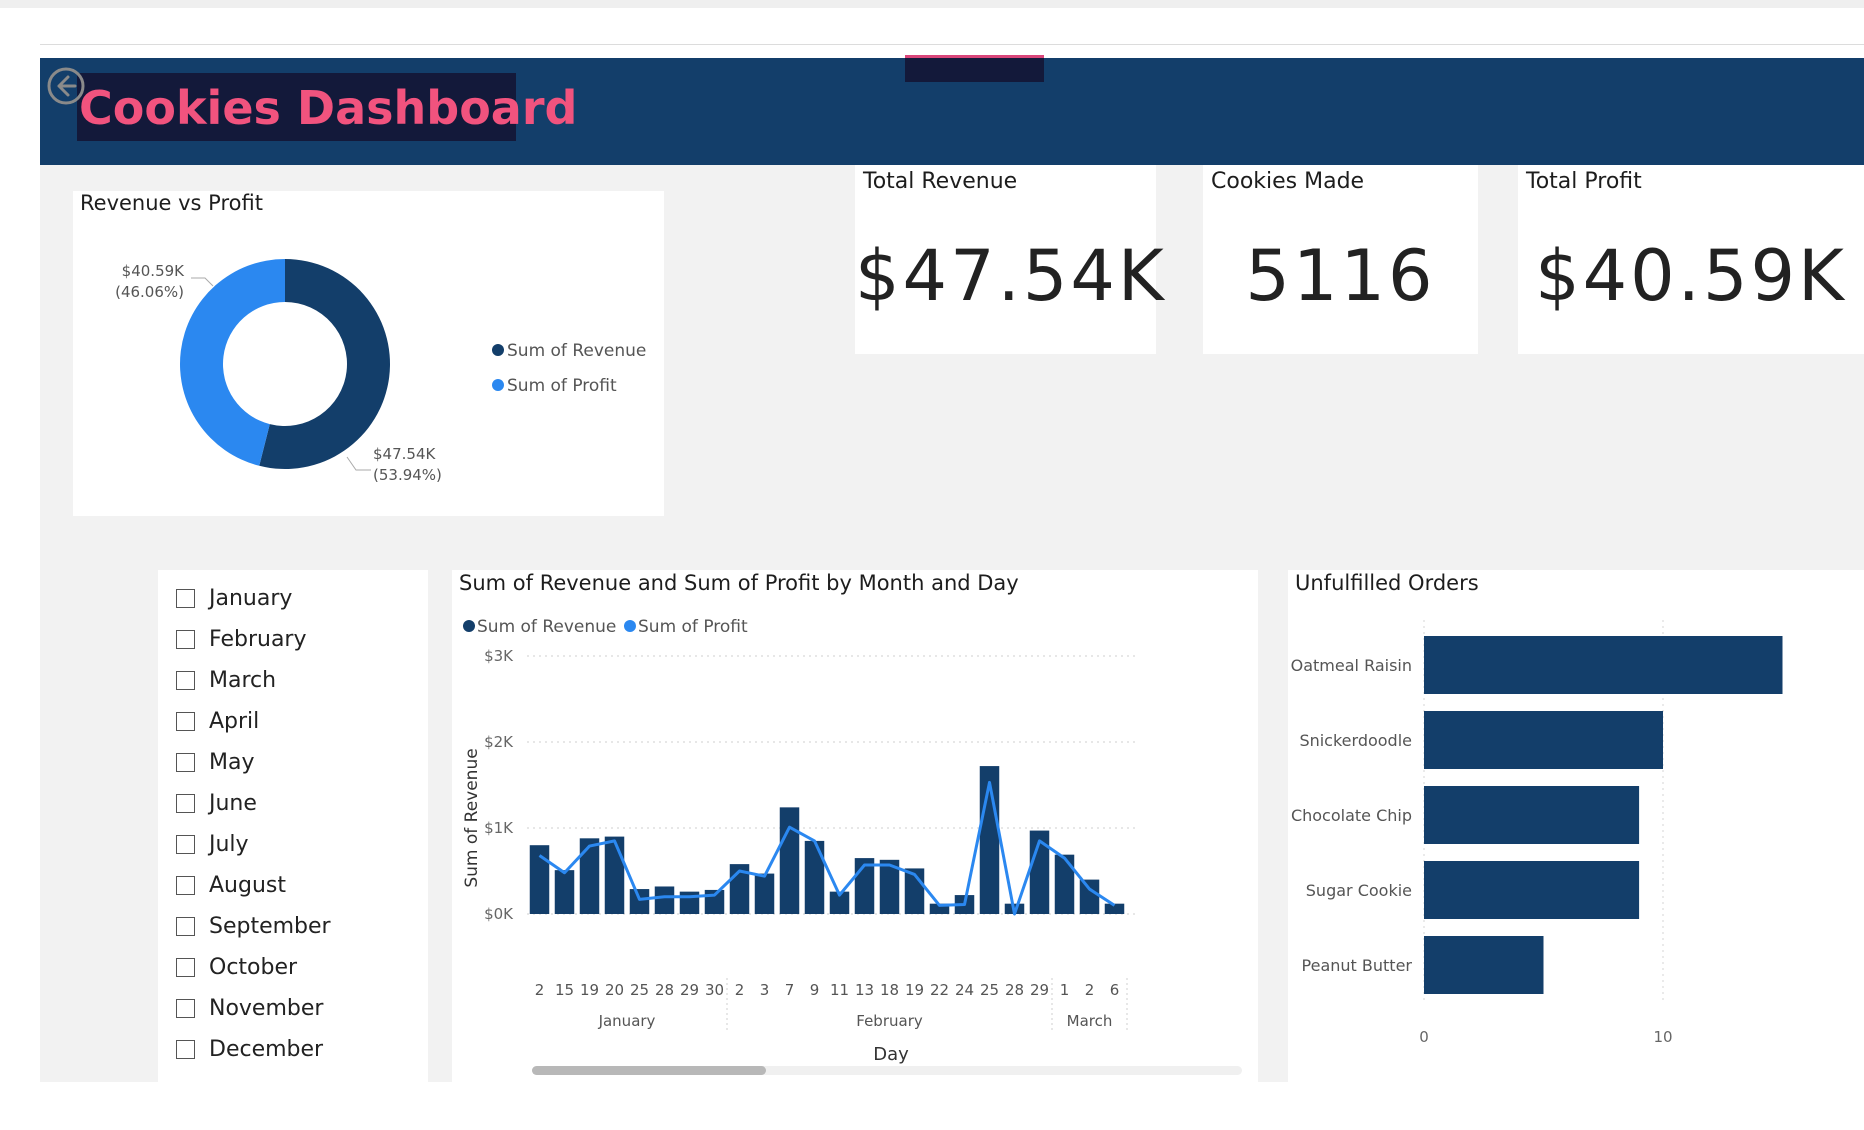 This screenshot has width=1864, height=1130. What do you see at coordinates (226, 680) in the screenshot?
I see `slicer-item-march: March` at bounding box center [226, 680].